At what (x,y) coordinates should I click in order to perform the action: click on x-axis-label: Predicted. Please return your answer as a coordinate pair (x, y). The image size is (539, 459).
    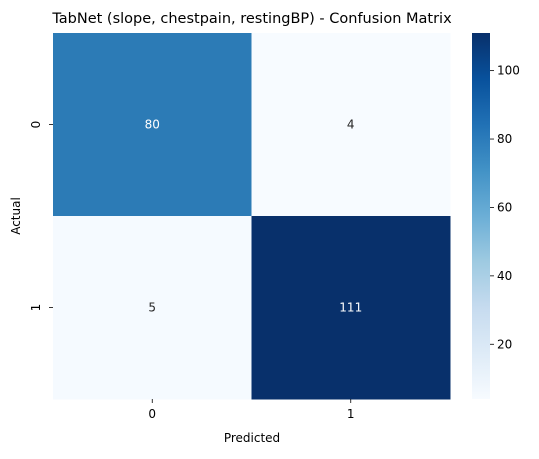
    Looking at the image, I should click on (252, 438).